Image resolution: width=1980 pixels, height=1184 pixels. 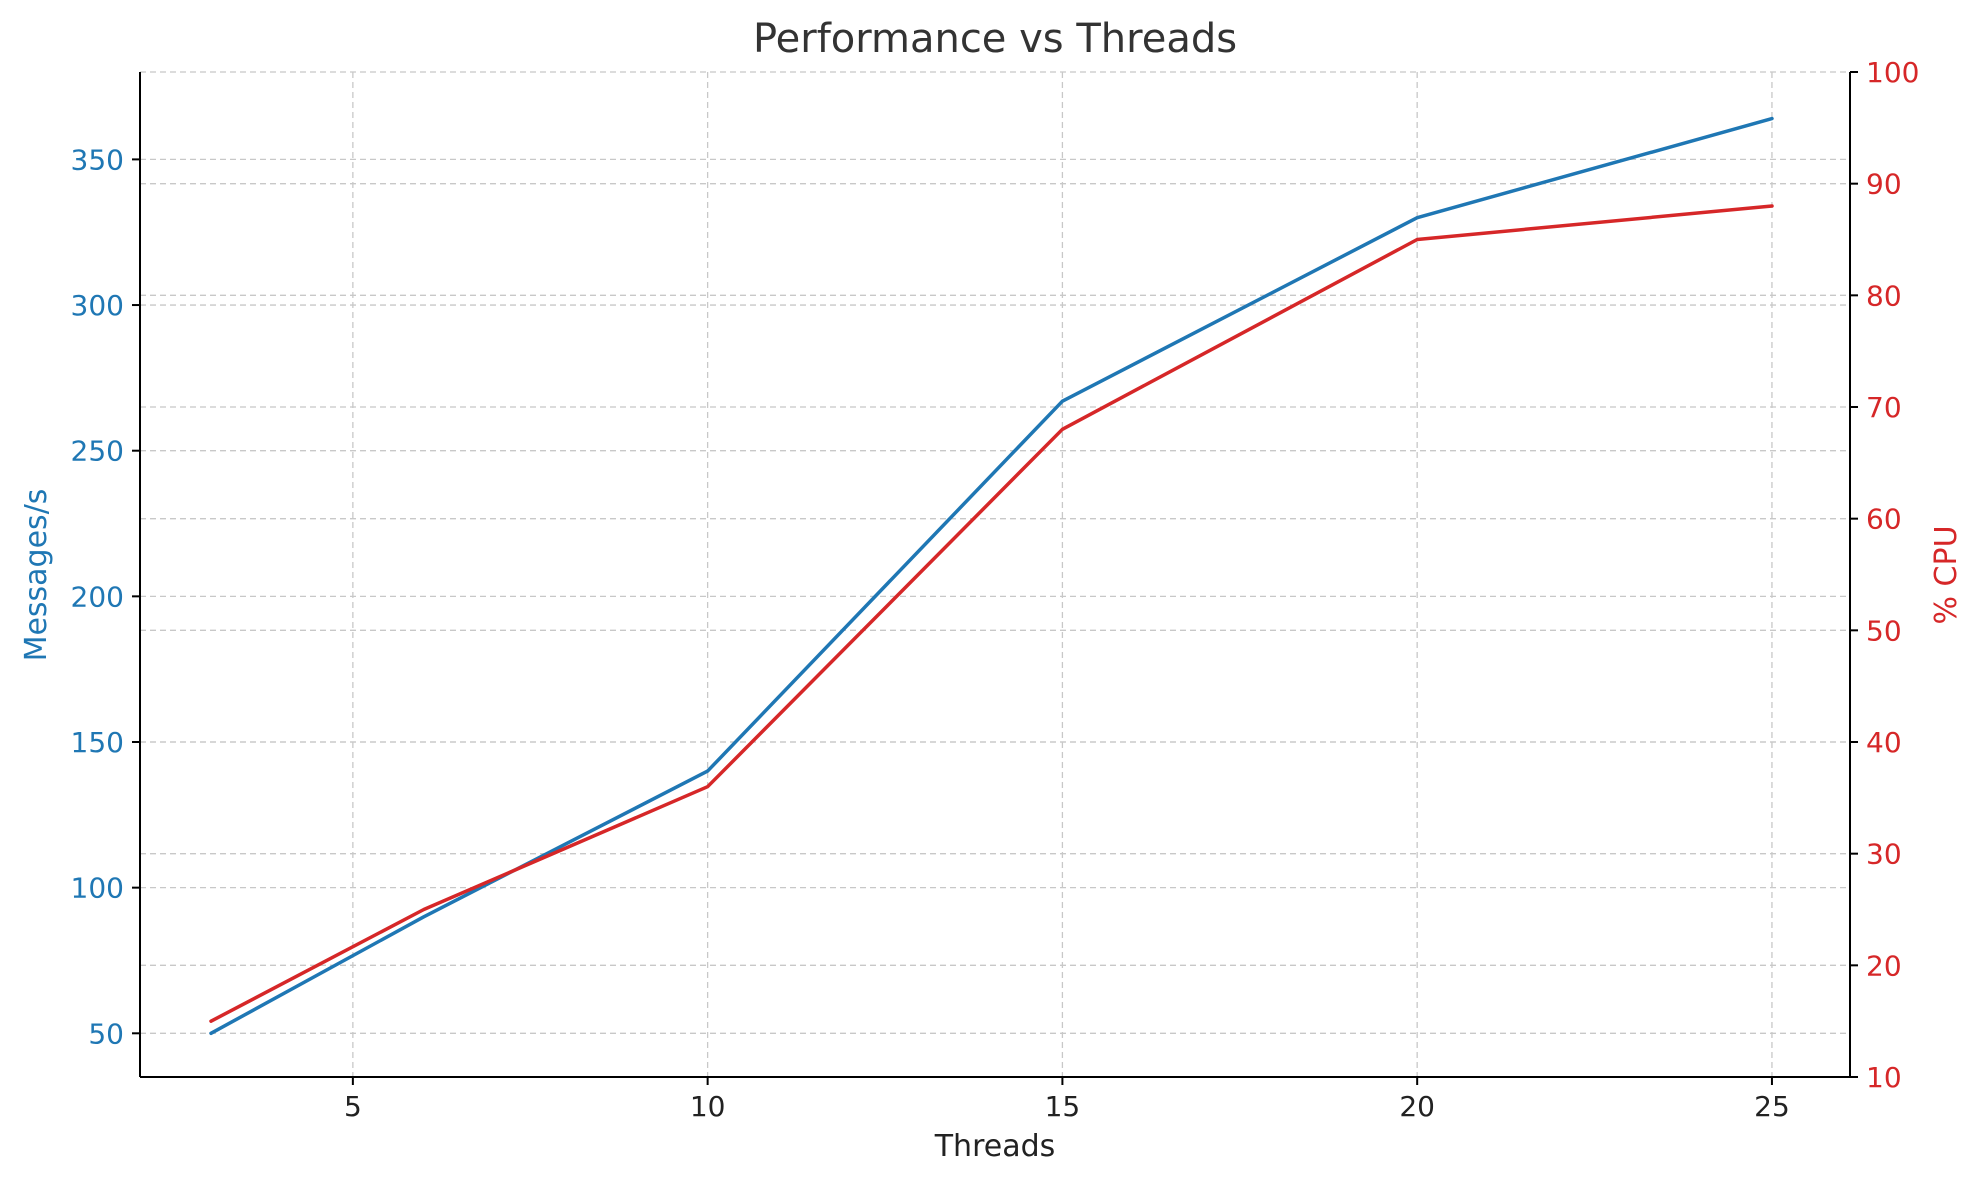 What do you see at coordinates (1417, 1106) in the screenshot?
I see `x-tick-label: 20` at bounding box center [1417, 1106].